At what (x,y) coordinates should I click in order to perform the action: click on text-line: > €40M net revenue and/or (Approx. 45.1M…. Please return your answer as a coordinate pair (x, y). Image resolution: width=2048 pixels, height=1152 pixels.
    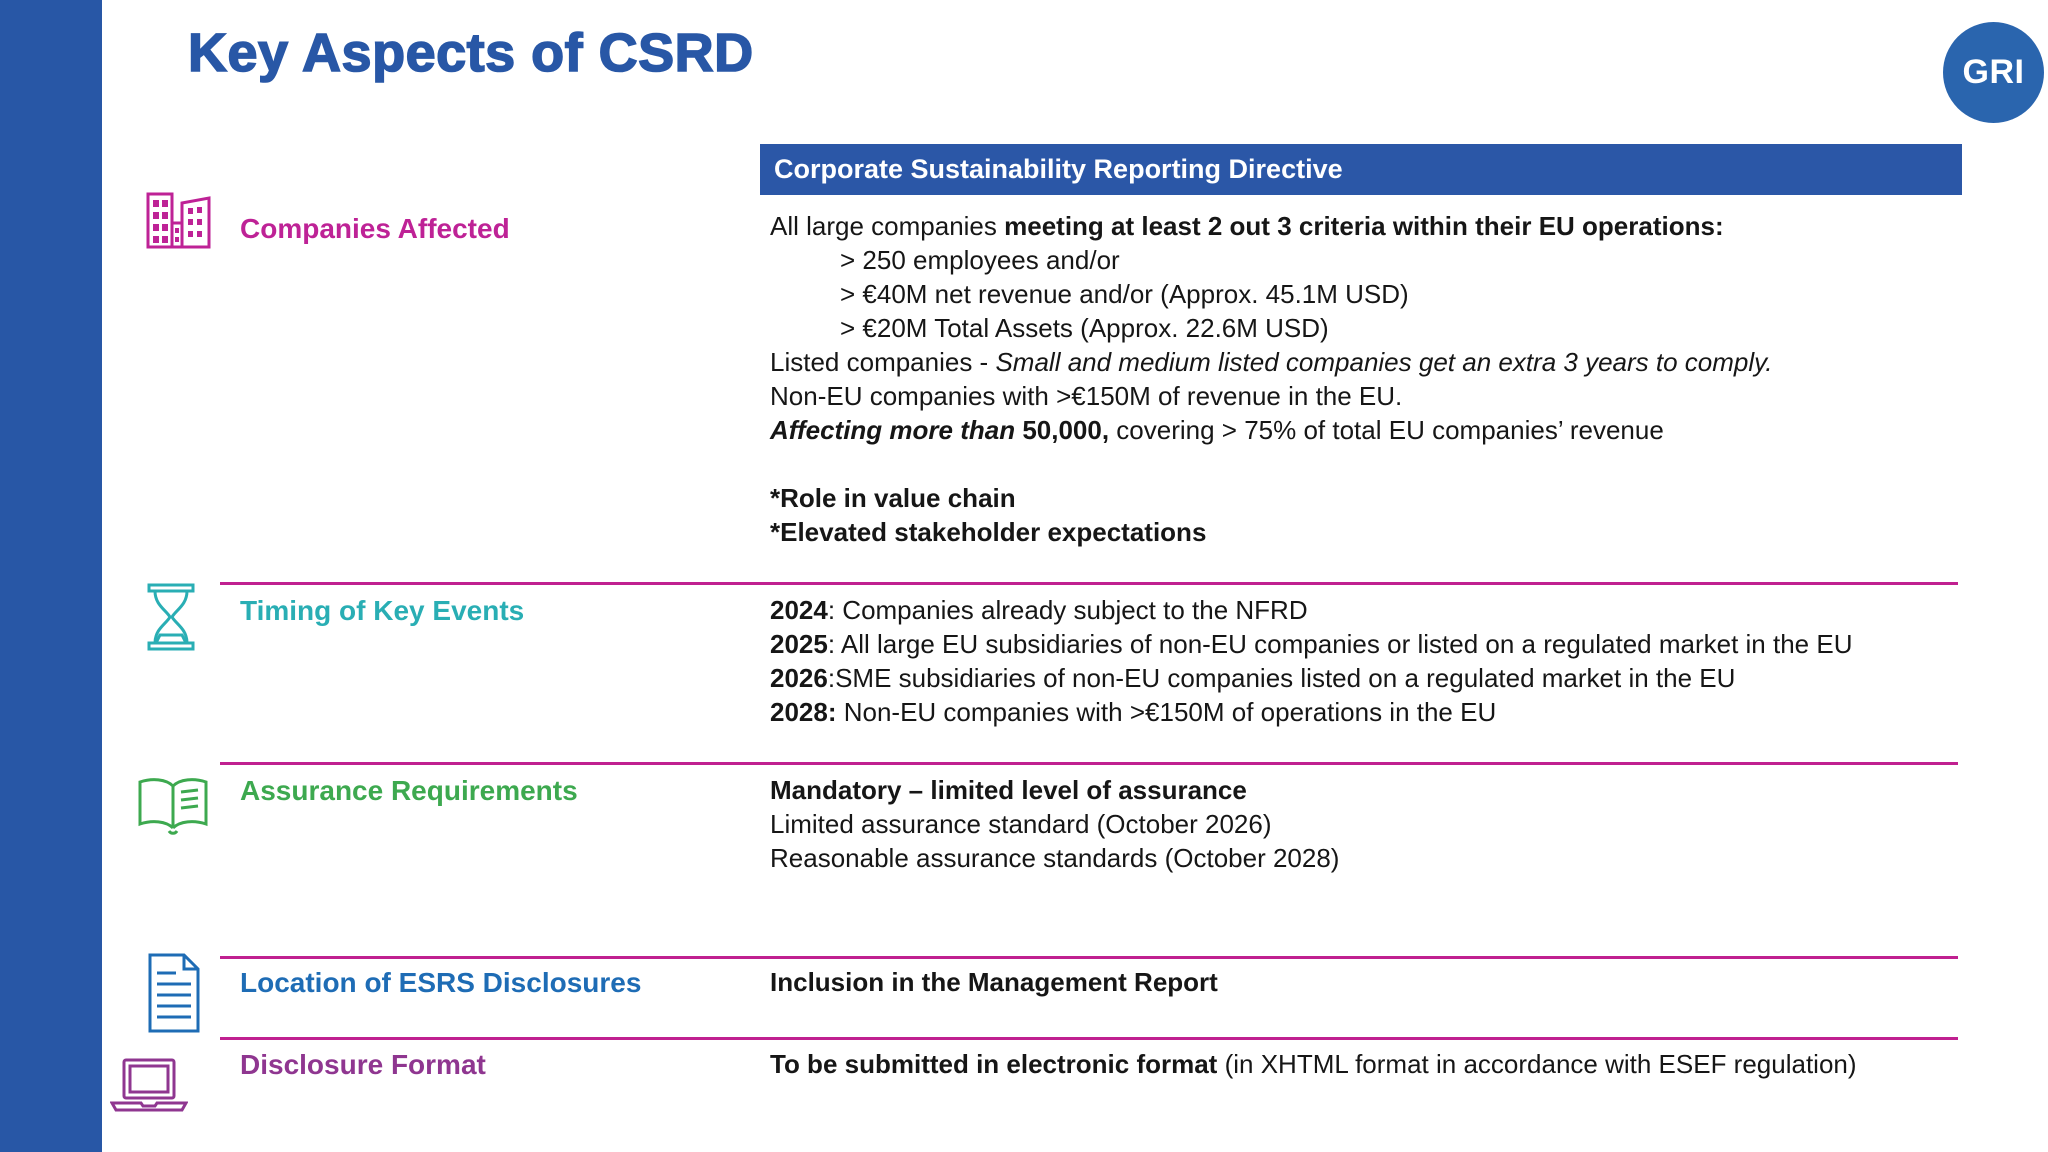
    Looking at the image, I should click on (1271, 294).